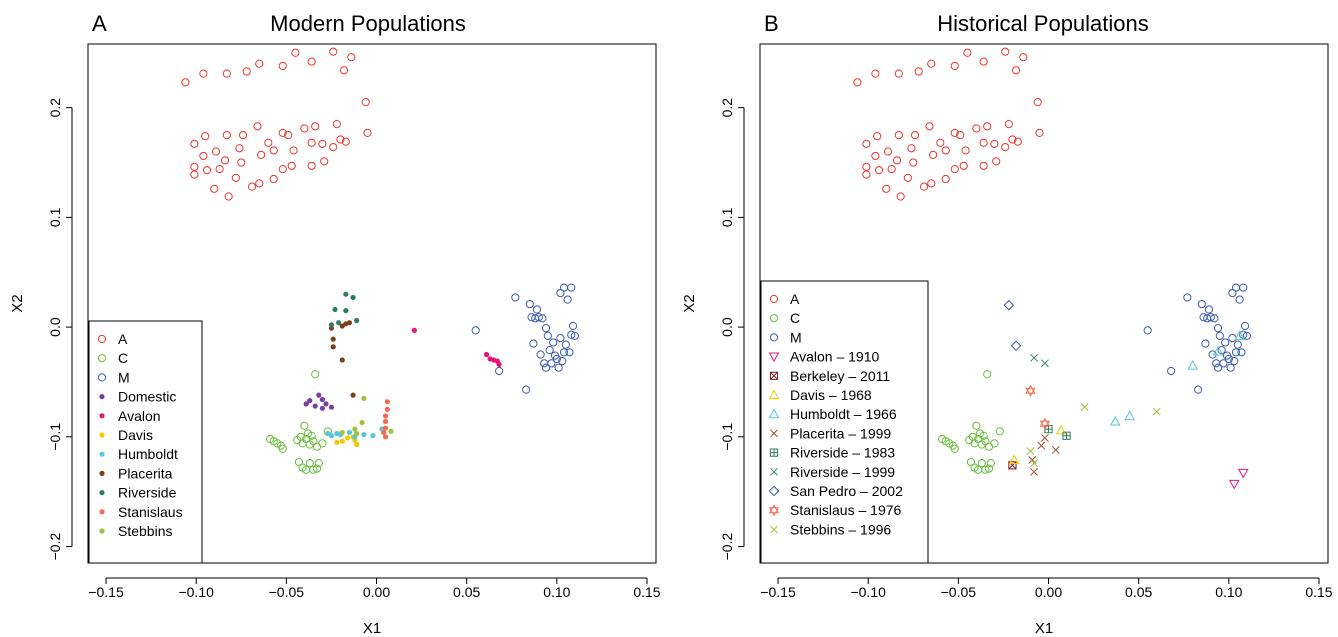 This screenshot has width=1338, height=637. I want to click on legend-label: Placerita – 1999, so click(840, 433).